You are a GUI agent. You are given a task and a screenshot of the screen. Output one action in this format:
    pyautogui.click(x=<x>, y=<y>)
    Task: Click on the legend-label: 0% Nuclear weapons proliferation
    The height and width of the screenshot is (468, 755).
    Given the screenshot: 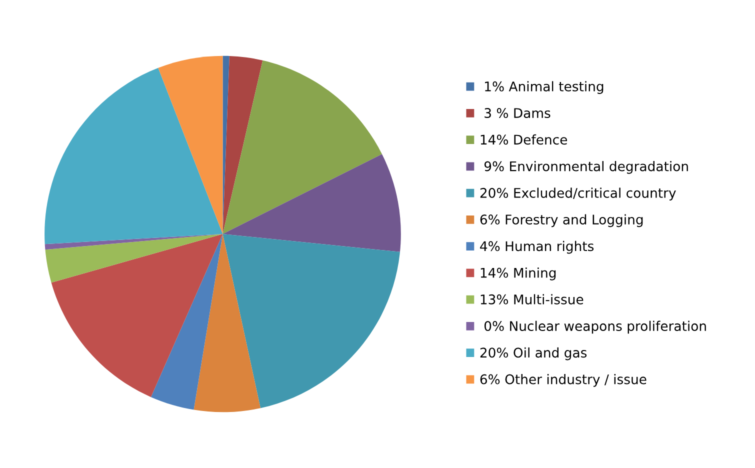 What is the action you would take?
    pyautogui.click(x=595, y=327)
    